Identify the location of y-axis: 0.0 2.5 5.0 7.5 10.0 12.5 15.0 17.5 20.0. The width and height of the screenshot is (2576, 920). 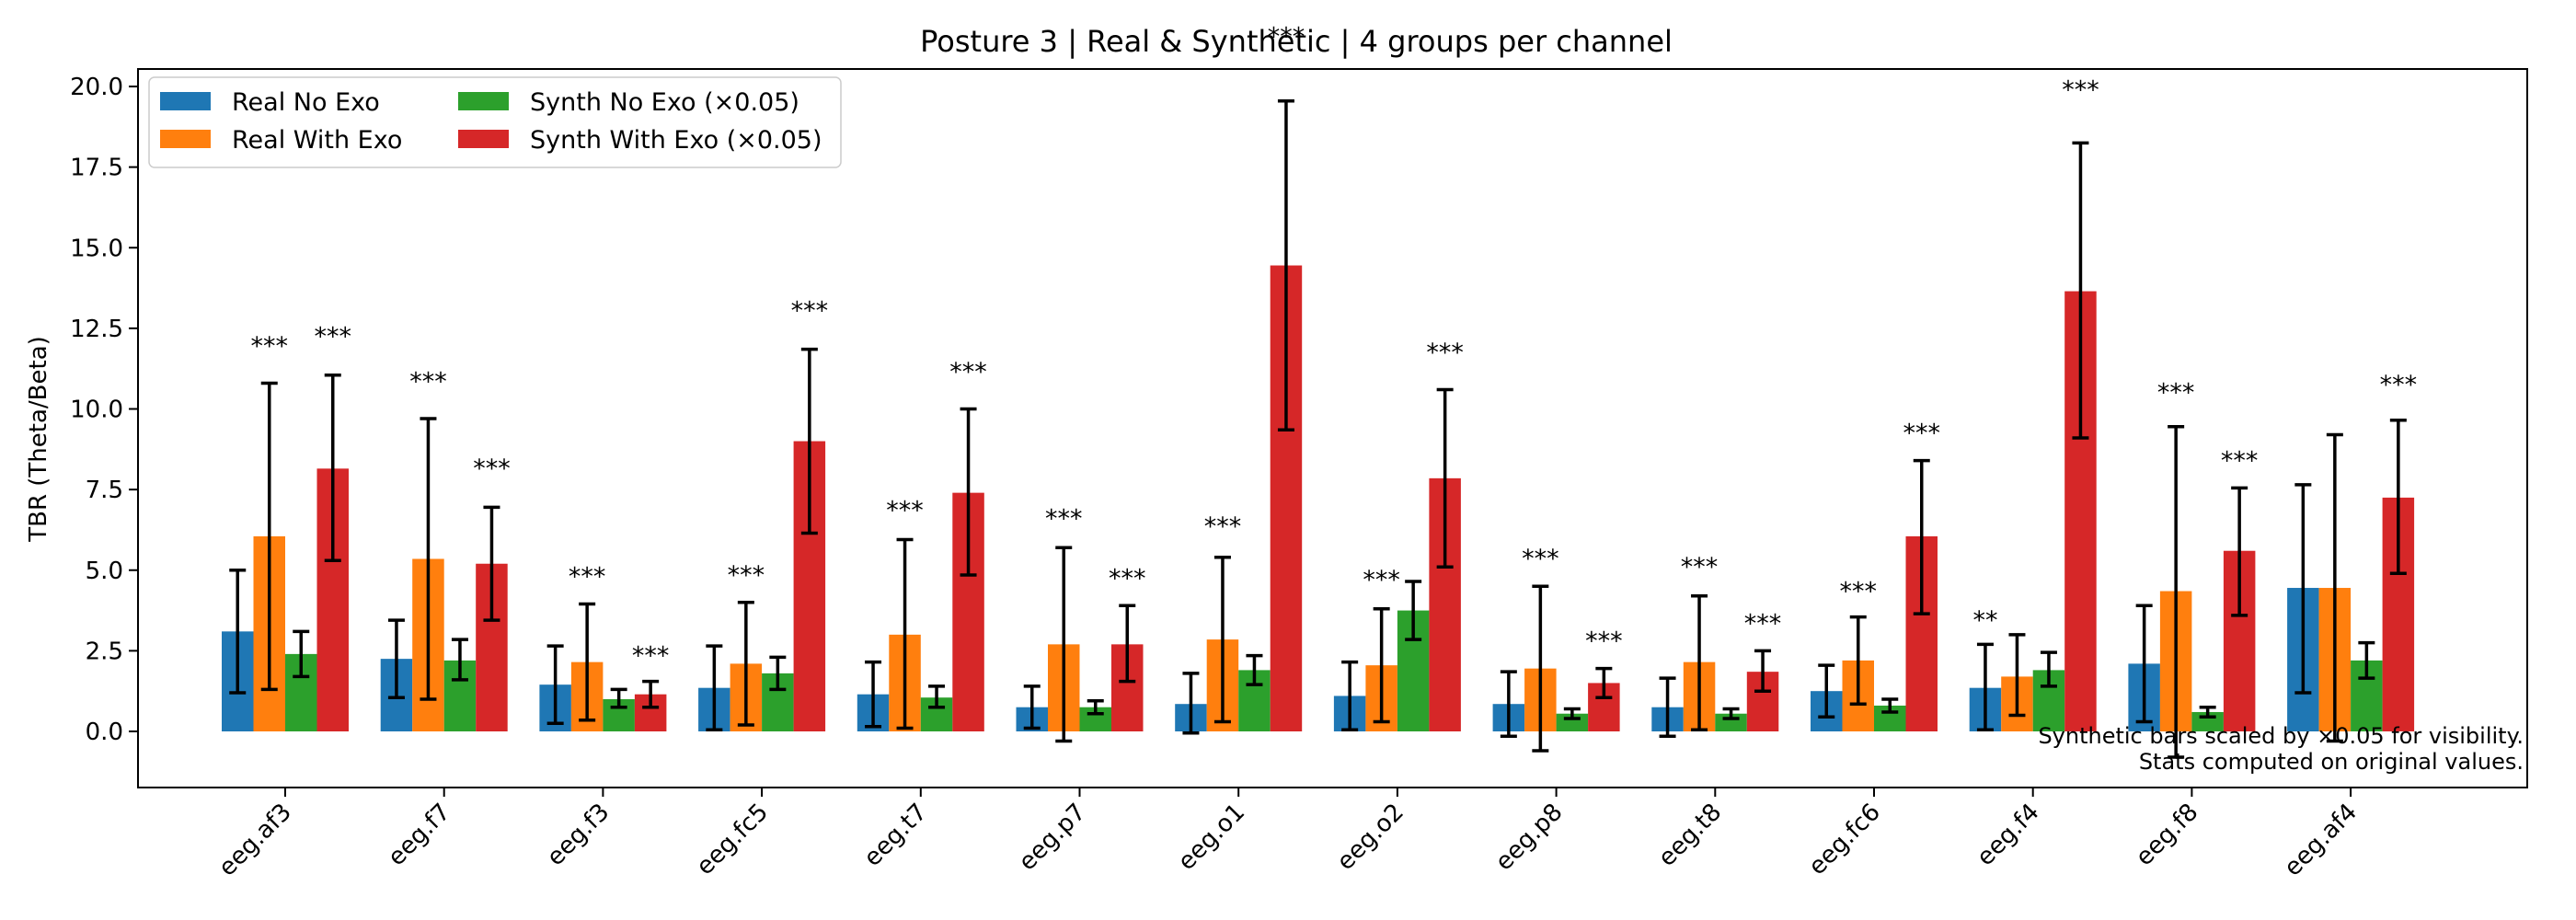
(104, 410).